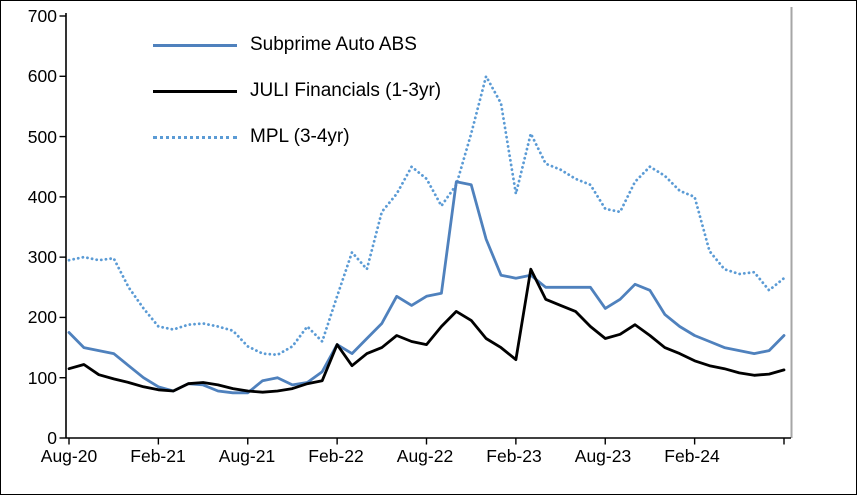 The image size is (857, 495). Describe the element at coordinates (603, 456) in the screenshot. I see `x-axis-label: Aug-23` at that location.